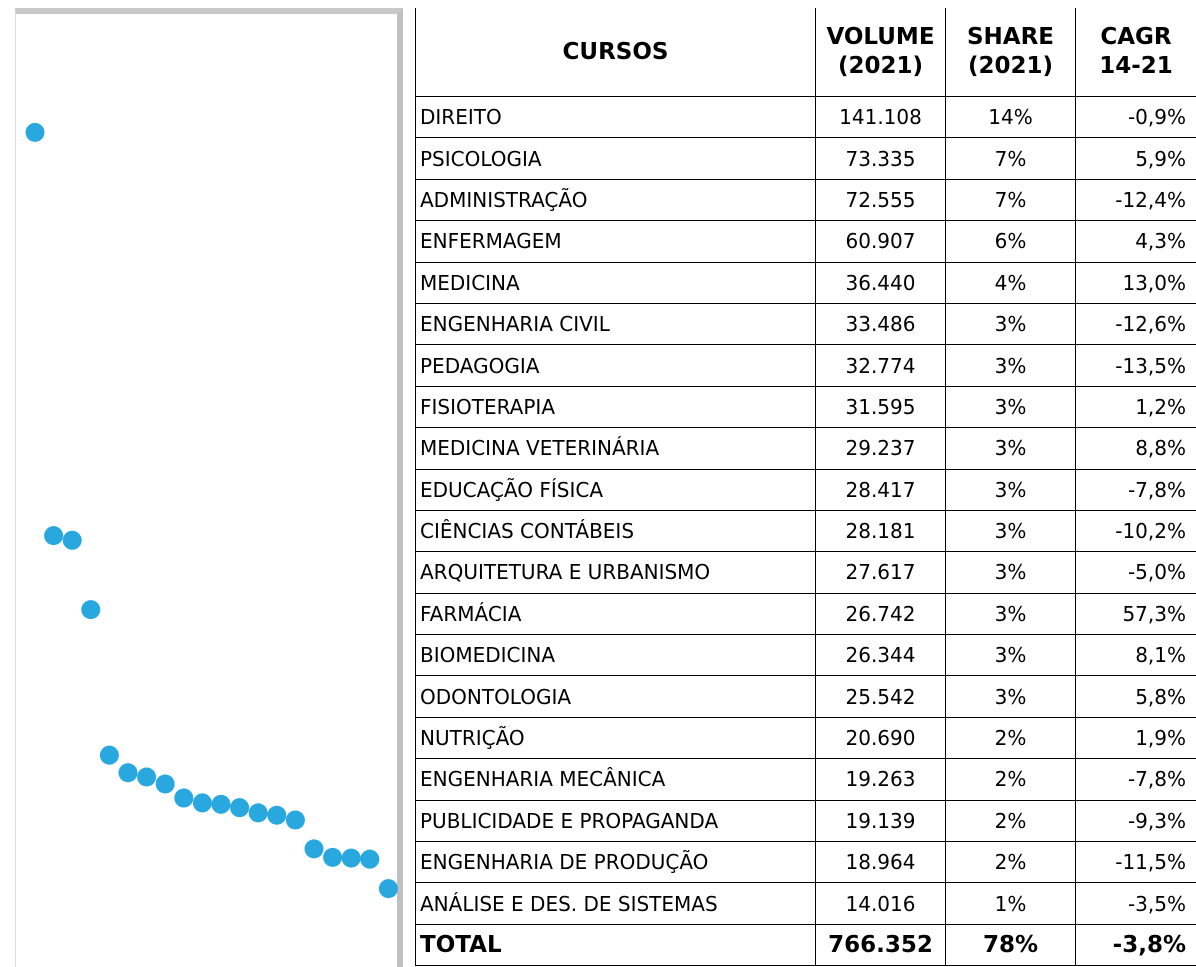  What do you see at coordinates (1135, 489) in the screenshot?
I see `number-cell: -7,8%` at bounding box center [1135, 489].